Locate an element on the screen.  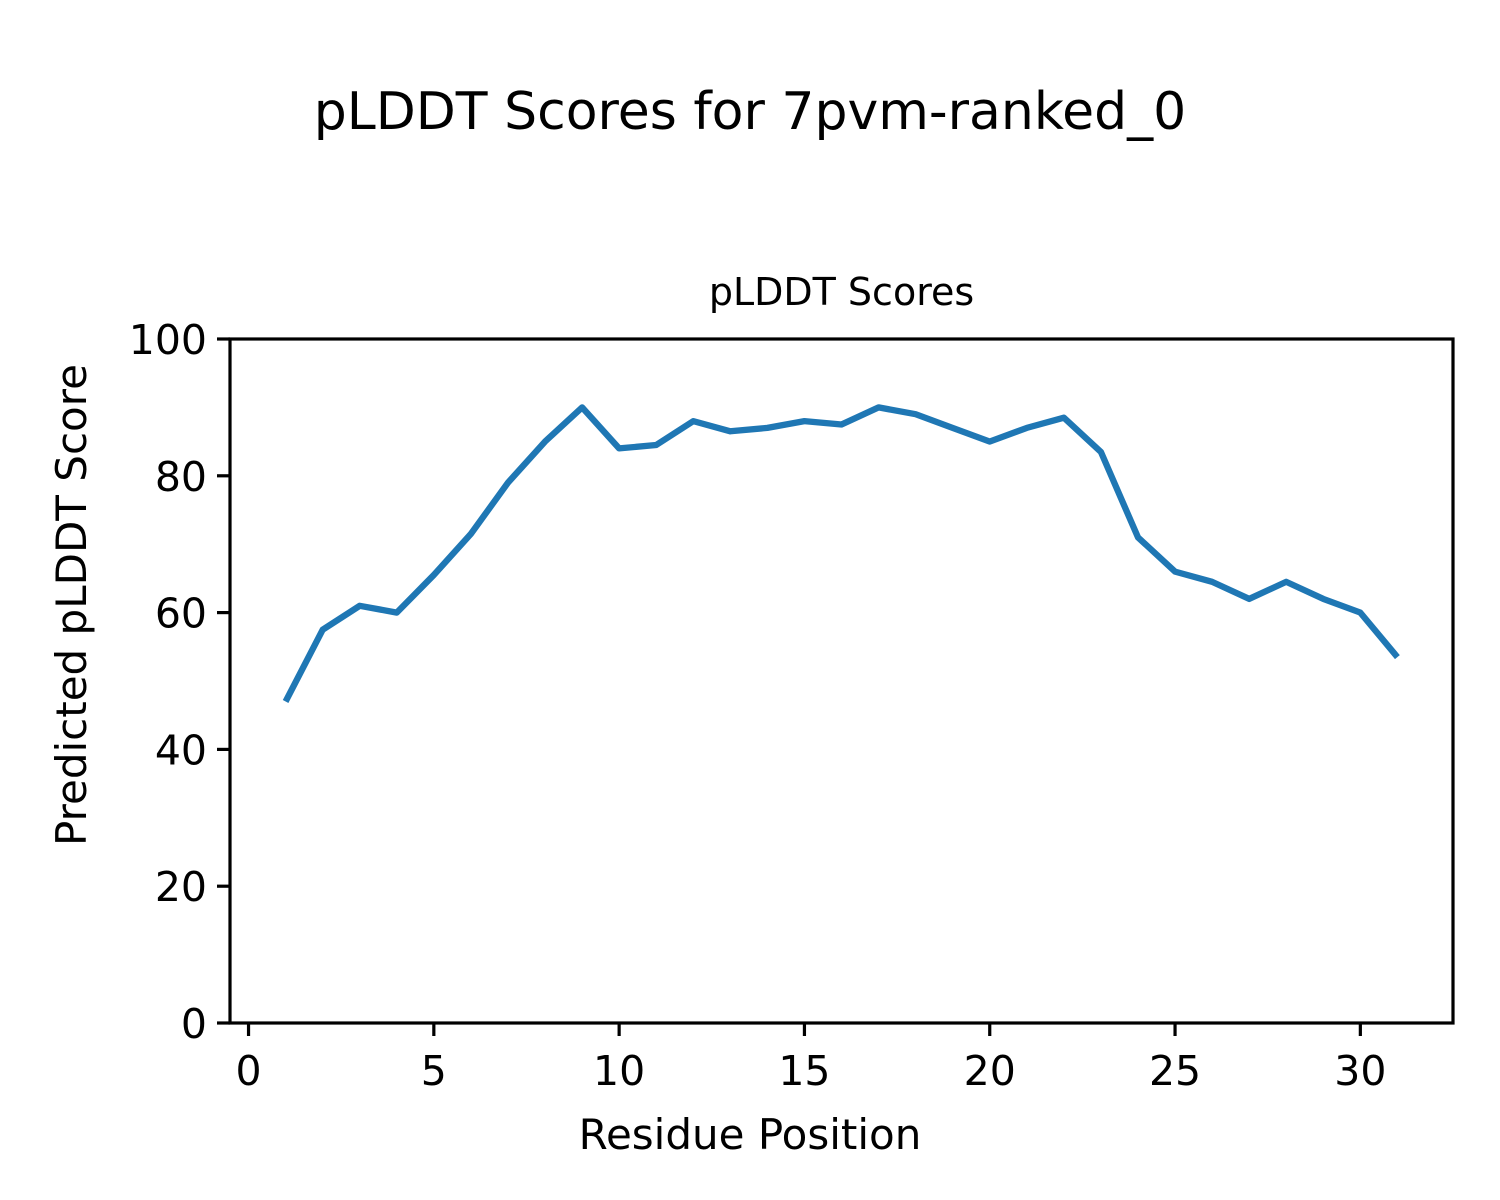
x-tick-label: 5 is located at coordinates (434, 1071).